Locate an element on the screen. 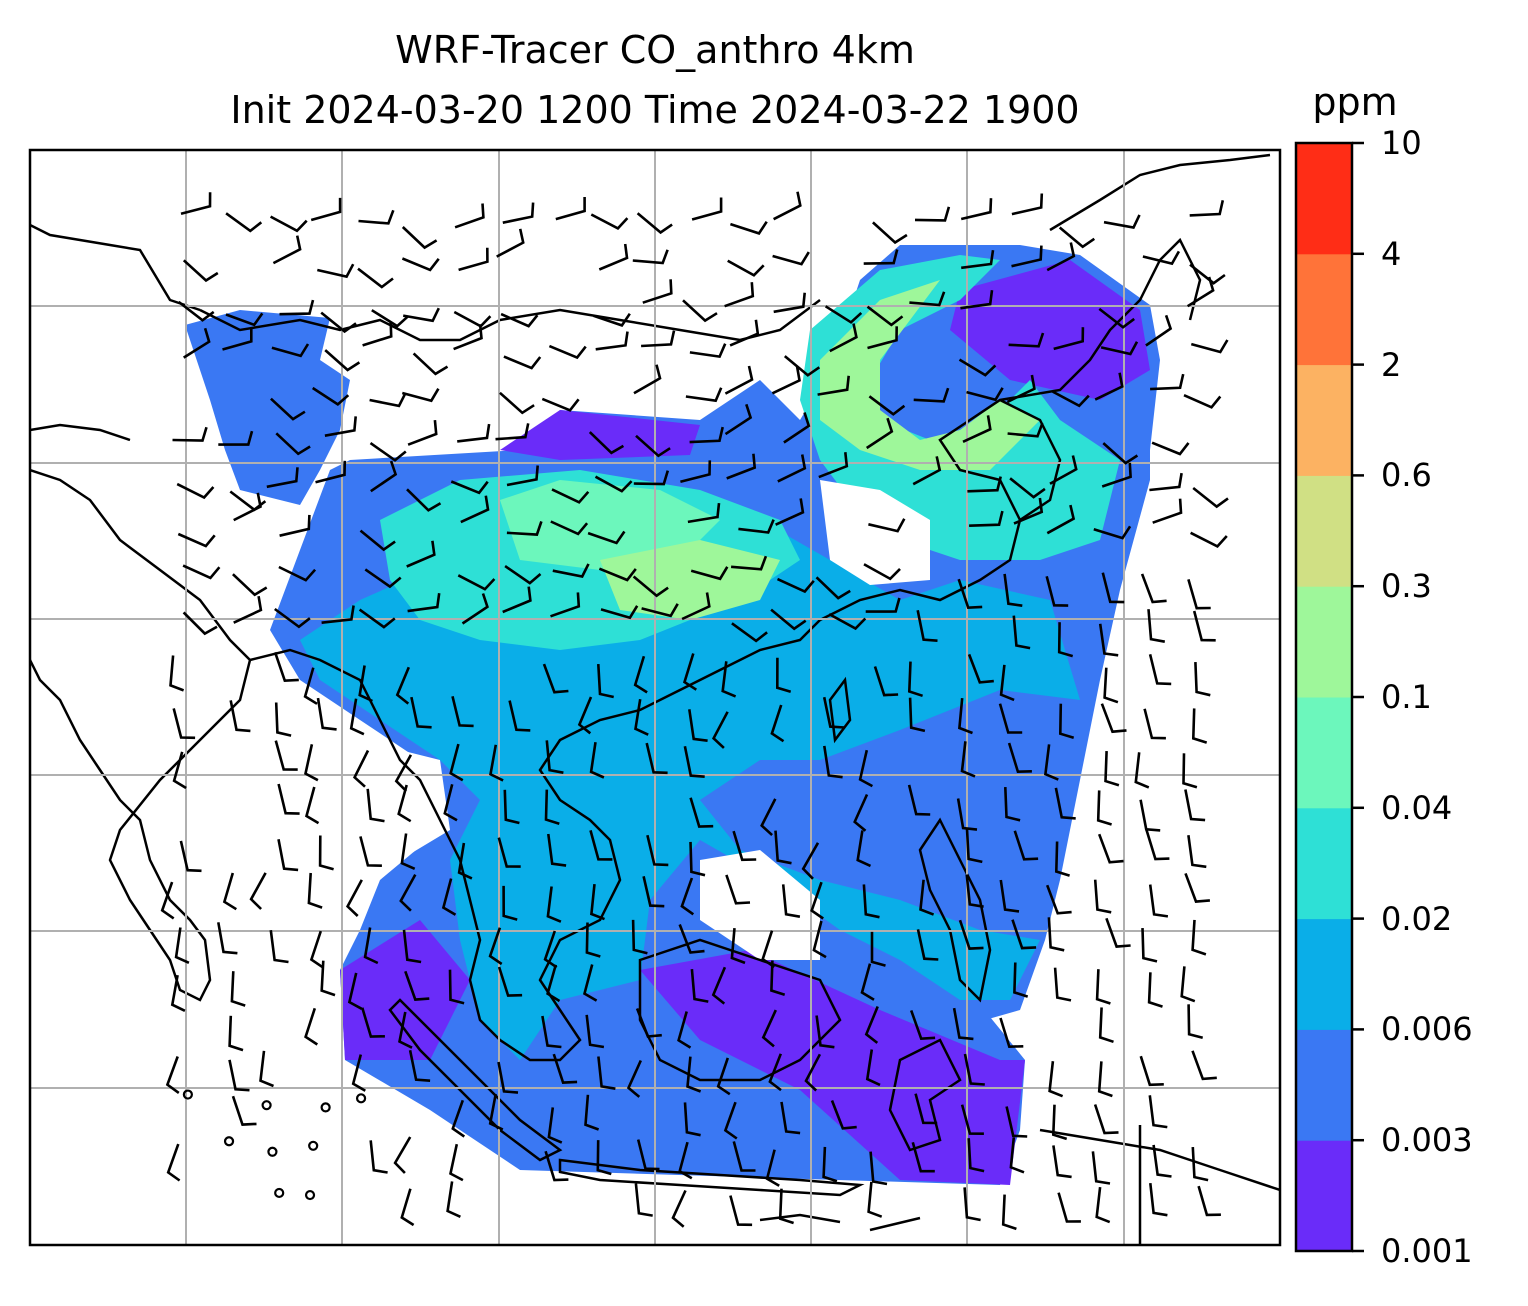  tracer-region-low-band is located at coordinates (600, 435).